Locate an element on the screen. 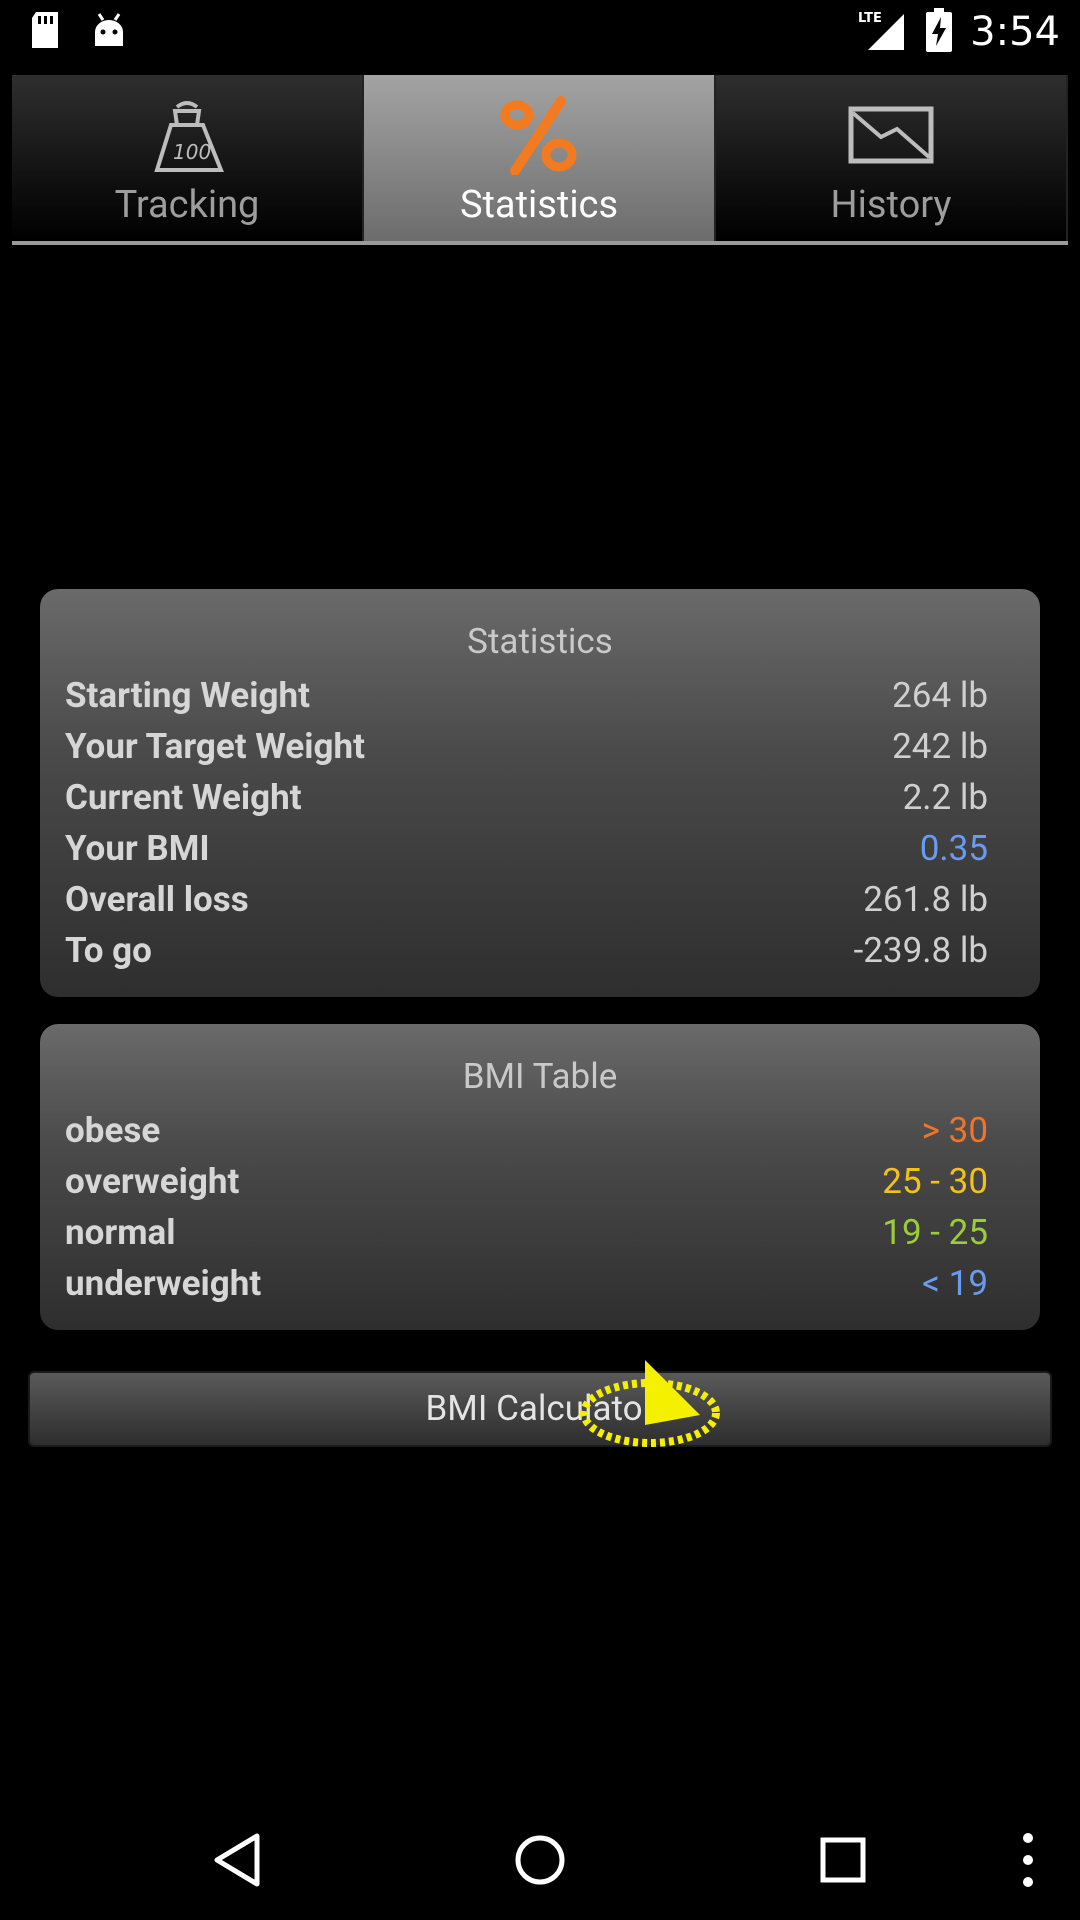  bmi-label: overweight is located at coordinates (152, 1181).